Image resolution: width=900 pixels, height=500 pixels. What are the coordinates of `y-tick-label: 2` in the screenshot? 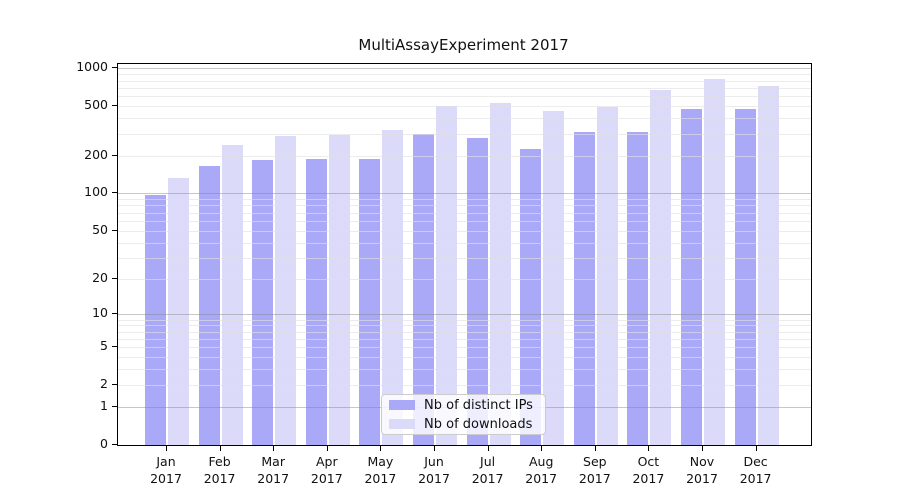 It's located at (104, 384).